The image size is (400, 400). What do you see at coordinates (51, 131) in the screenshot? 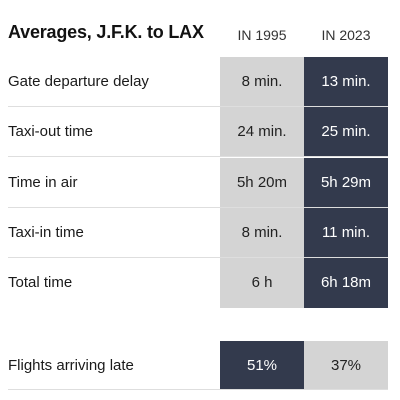
I see `row-label: Taxi-out time` at bounding box center [51, 131].